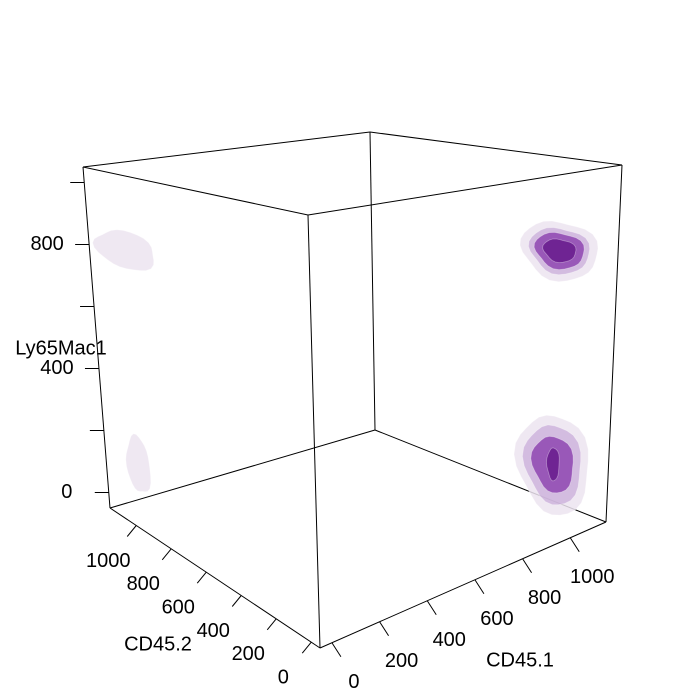 Image resolution: width=700 pixels, height=700 pixels. Describe the element at coordinates (248, 654) in the screenshot. I see `y-tick-label: 200` at that location.